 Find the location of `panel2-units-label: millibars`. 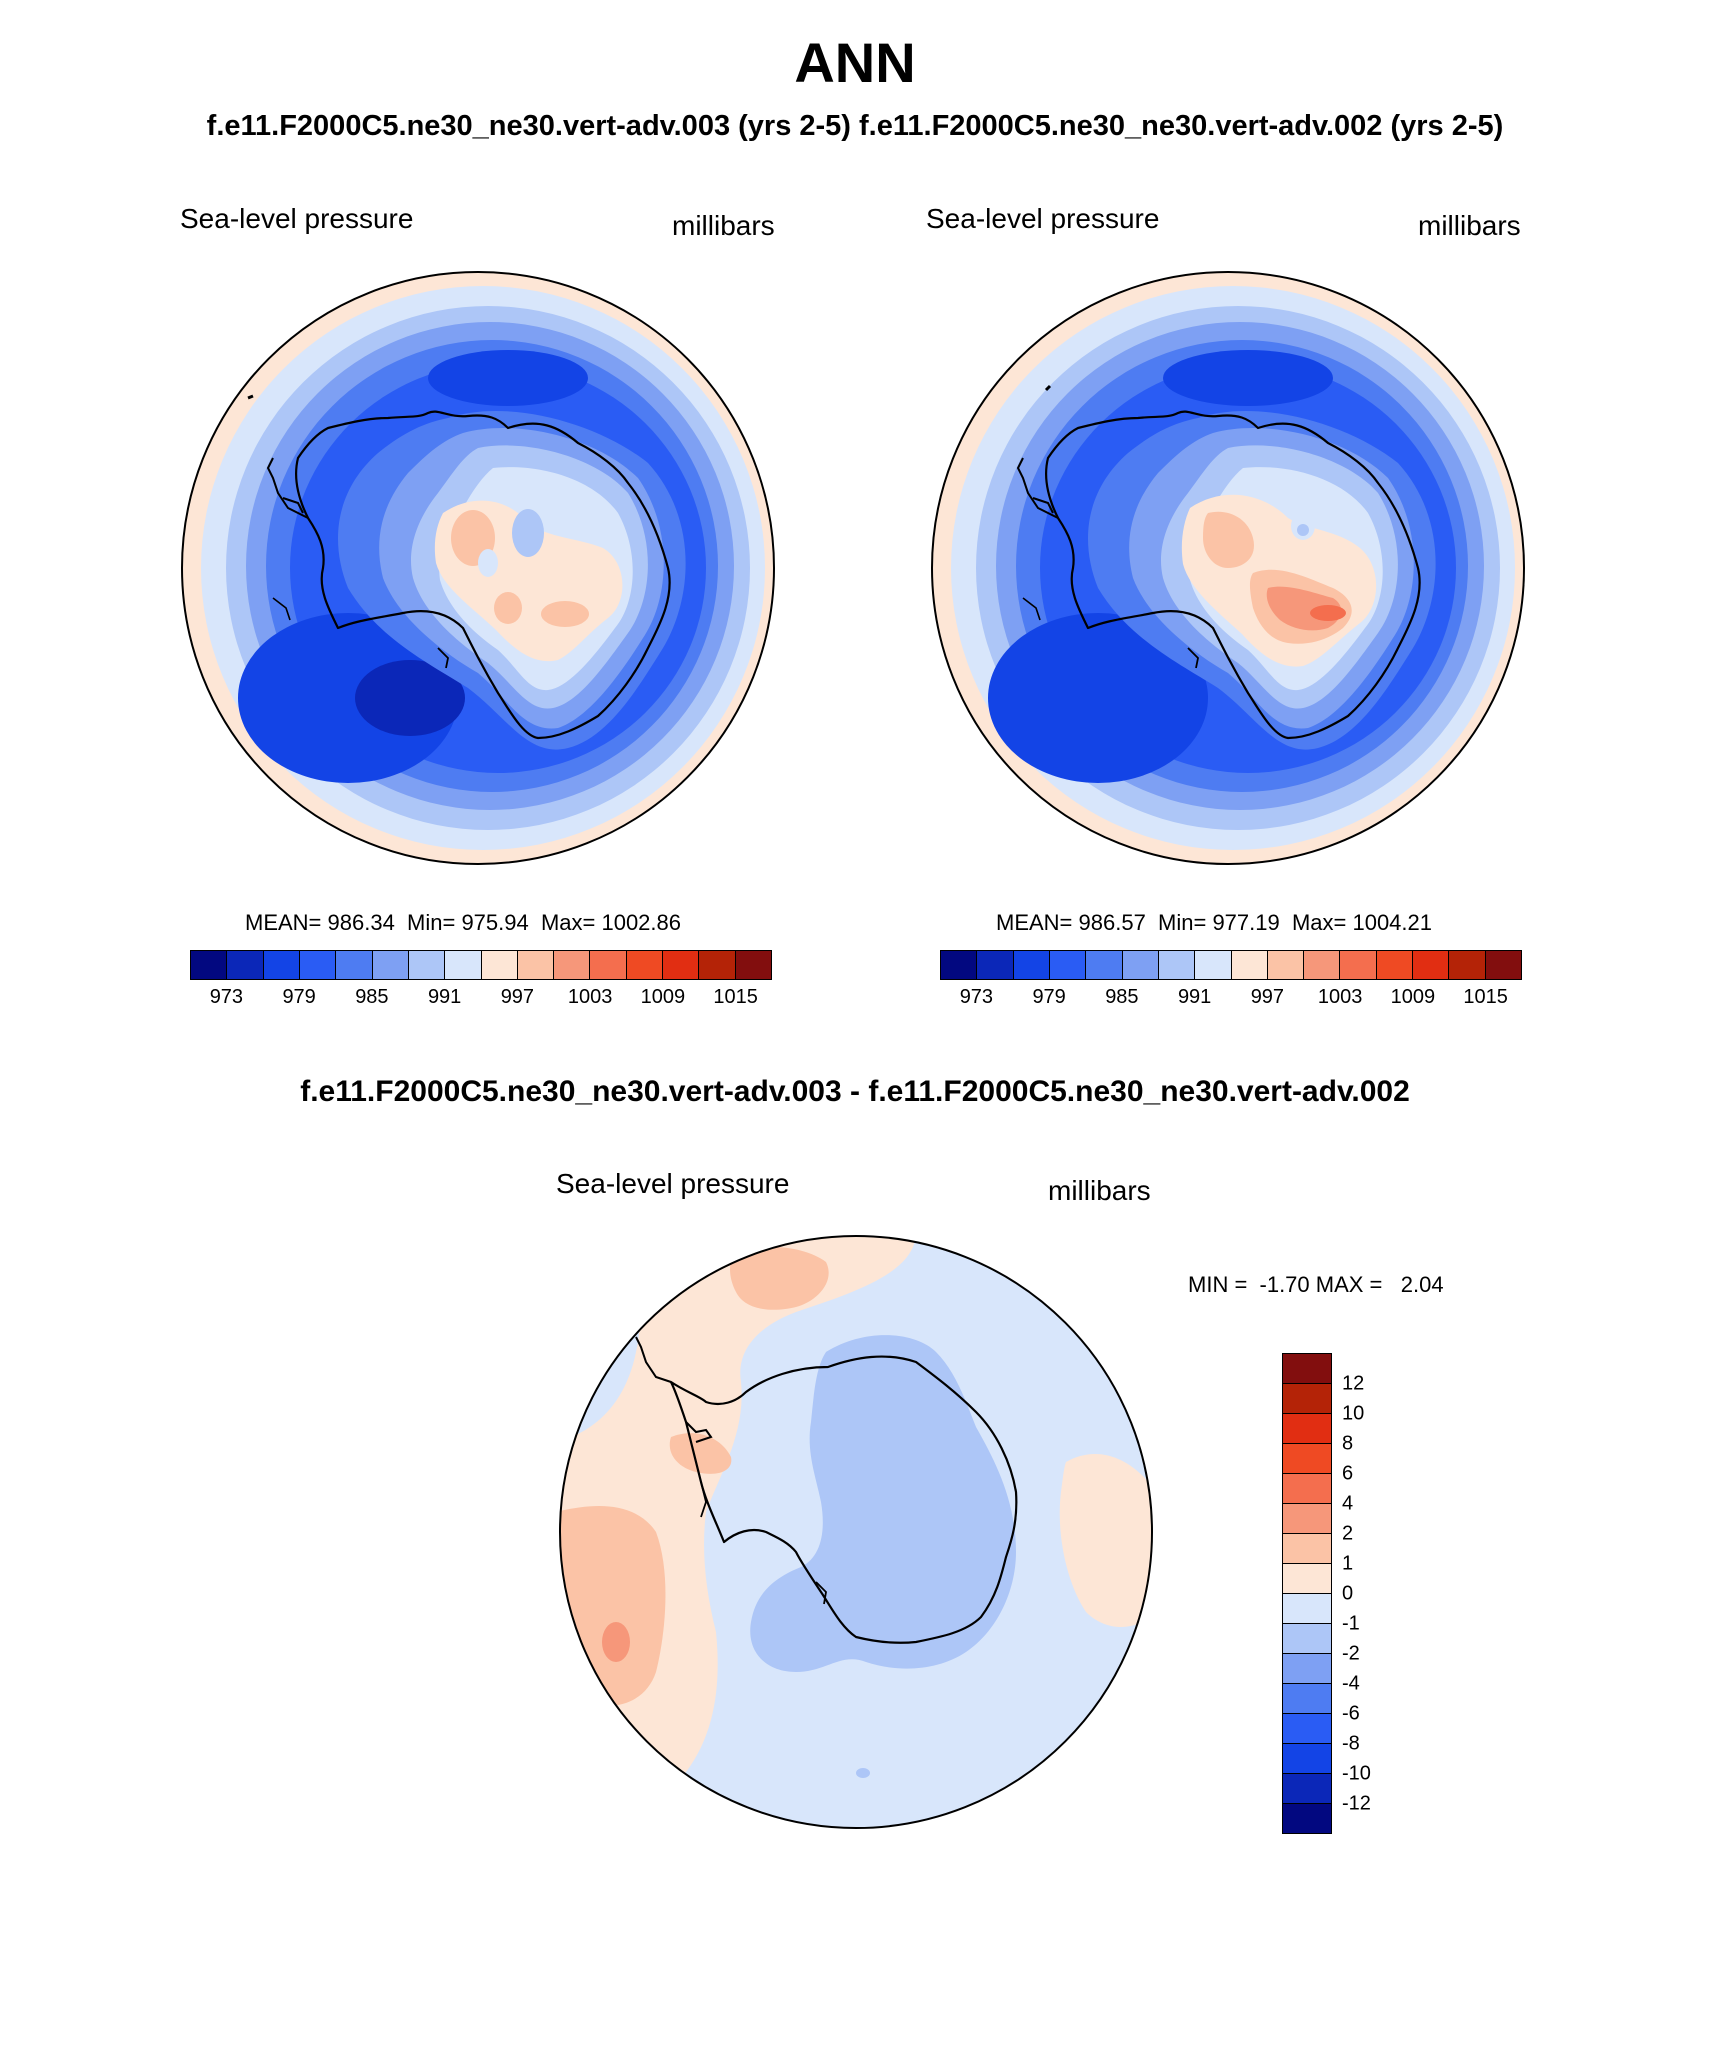

panel2-units-label: millibars is located at coordinates (1469, 225).